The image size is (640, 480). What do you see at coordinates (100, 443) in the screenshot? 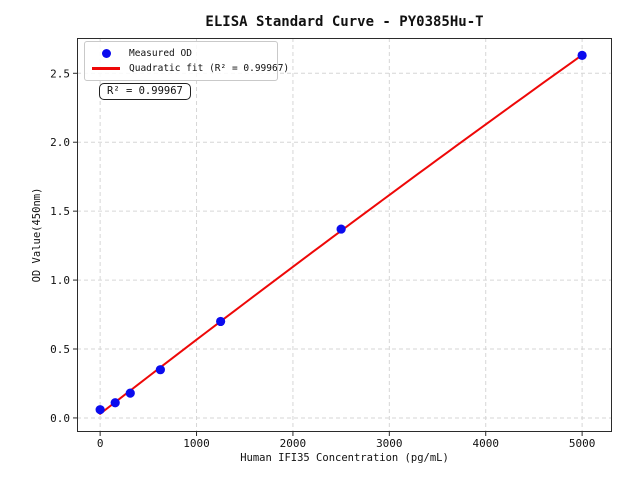
I see `x-tick-label: 0` at bounding box center [100, 443].